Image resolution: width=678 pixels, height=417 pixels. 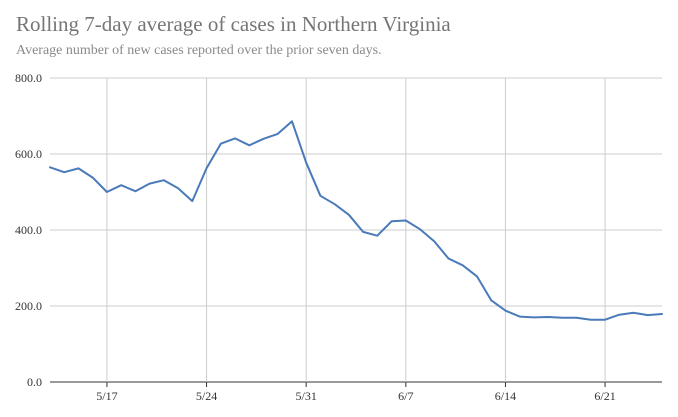 What do you see at coordinates (28, 78) in the screenshot?
I see `y-tick-label: 800.0` at bounding box center [28, 78].